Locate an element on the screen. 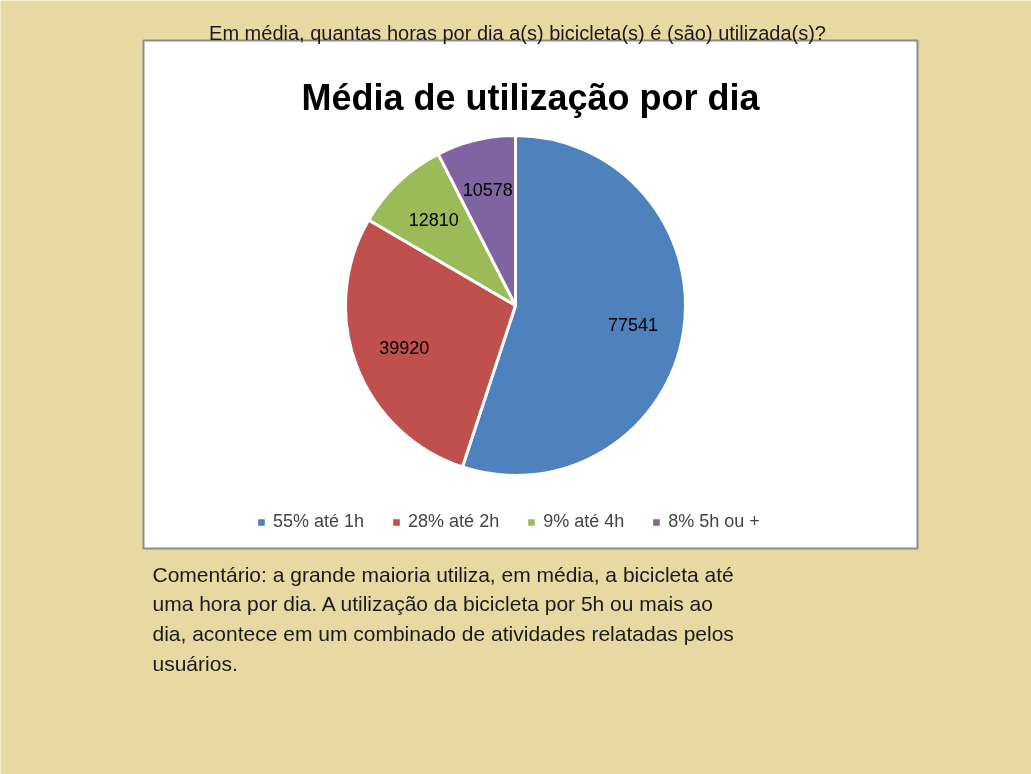  text: Comentário: a grande maioria utiliza, em média, a bicicleta até uma hora por dia. A utilização da bicicleta por 5h ou mais ao dia, acontece em um combinado de atividades relatadas pelos usuários. is located at coordinates (443, 619).